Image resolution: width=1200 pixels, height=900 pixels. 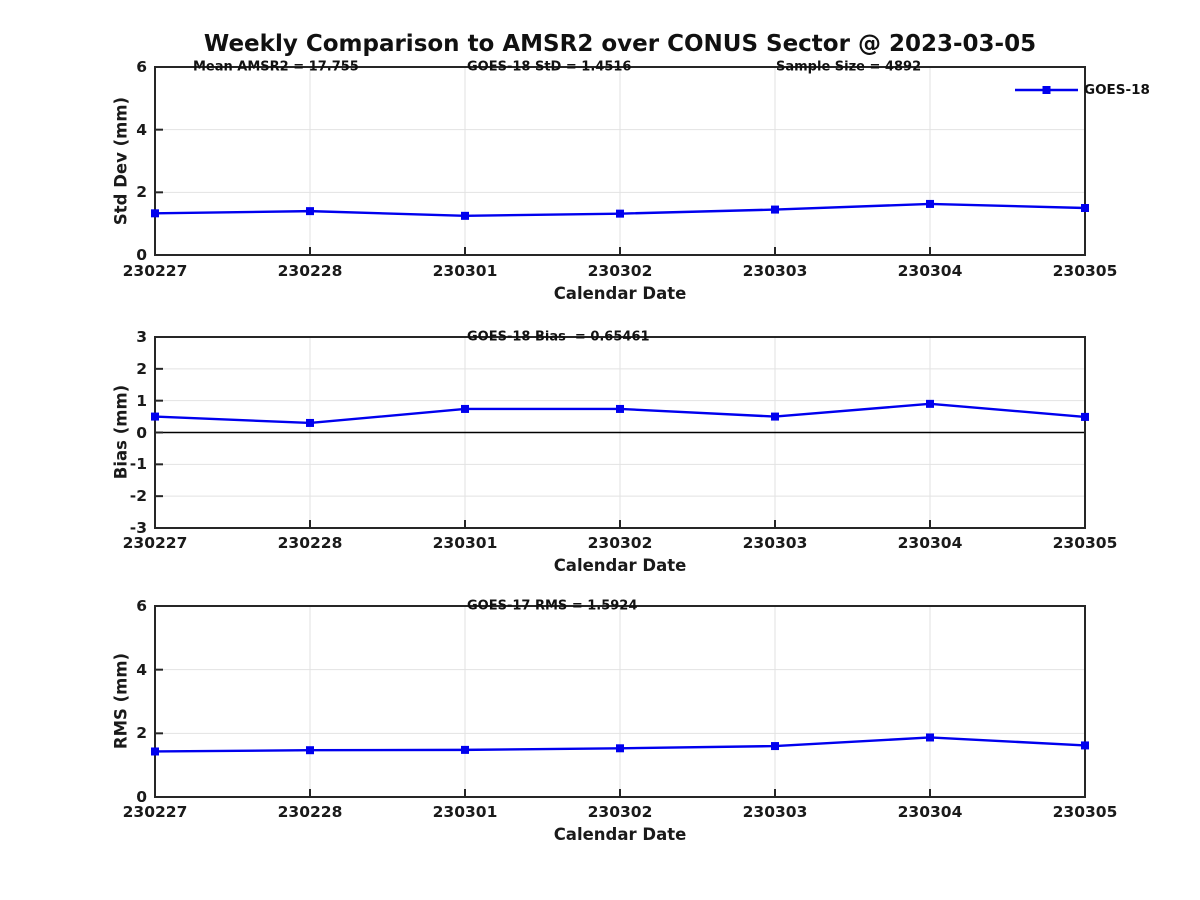 I want to click on y-tick-label: -1, so click(x=138, y=464).